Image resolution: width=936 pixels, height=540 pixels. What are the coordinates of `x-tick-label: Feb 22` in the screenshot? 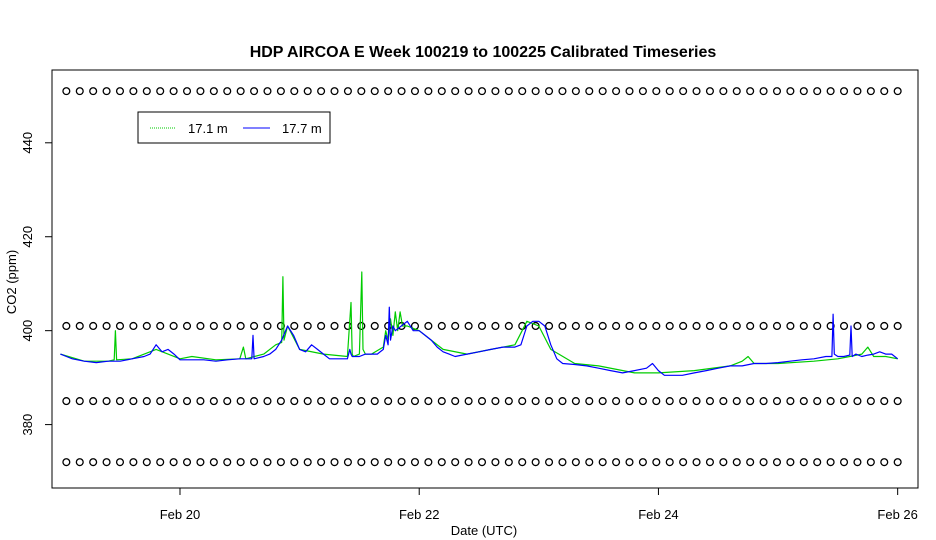 It's located at (419, 514).